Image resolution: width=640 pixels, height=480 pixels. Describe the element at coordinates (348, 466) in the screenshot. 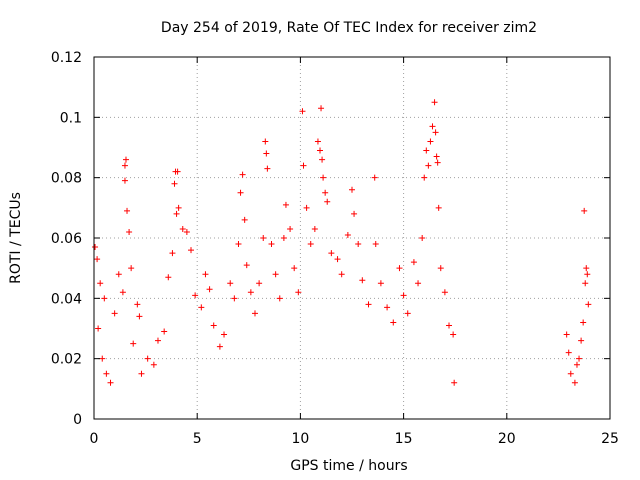

I see `x-axis-label: GPS time / hours` at that location.